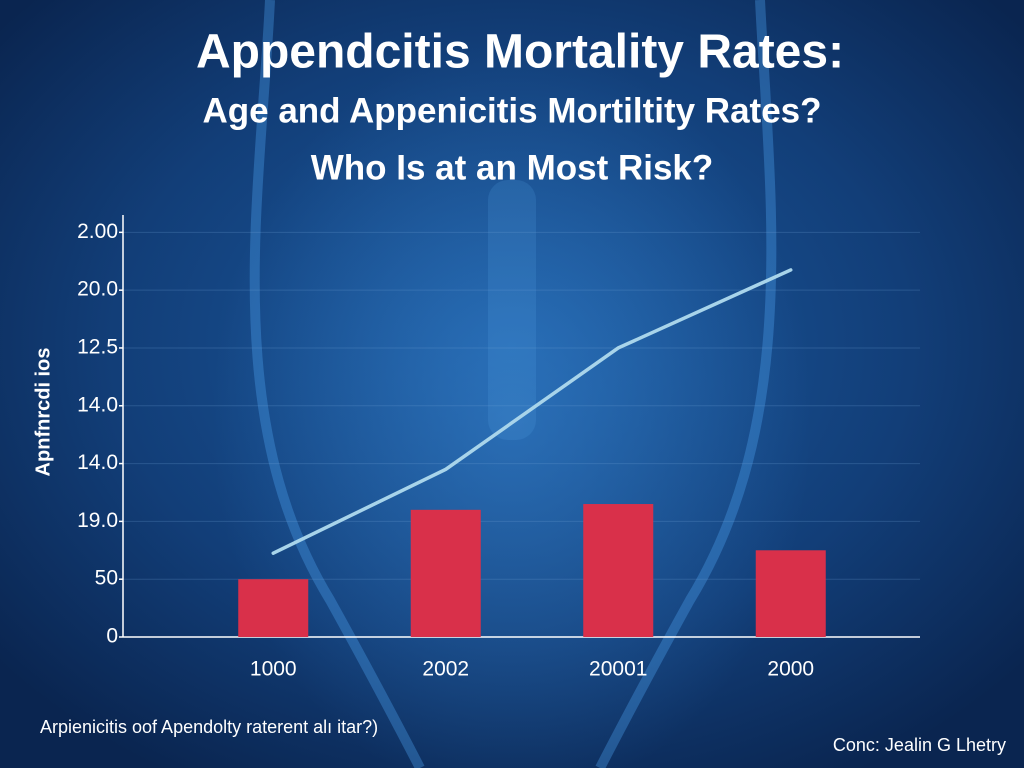  What do you see at coordinates (512, 167) in the screenshot?
I see `chart-subtitle: Who Is at an Most Risk?` at bounding box center [512, 167].